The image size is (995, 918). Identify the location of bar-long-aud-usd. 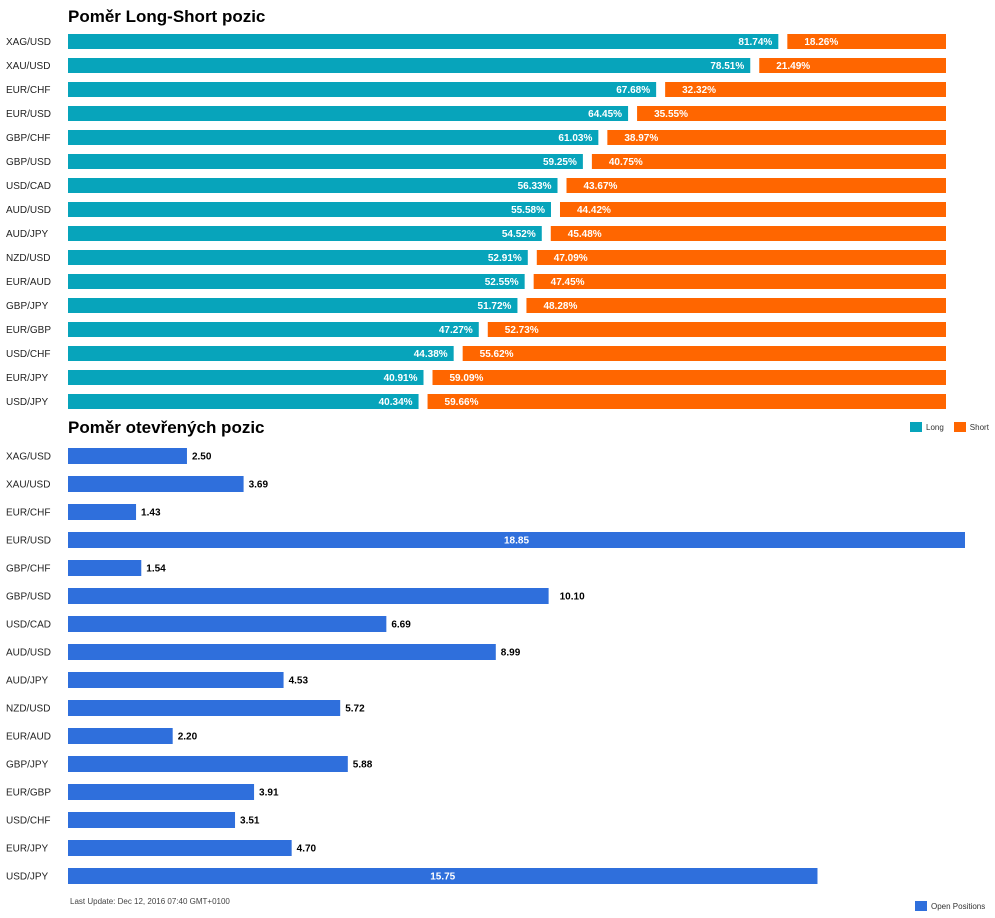
(309, 209).